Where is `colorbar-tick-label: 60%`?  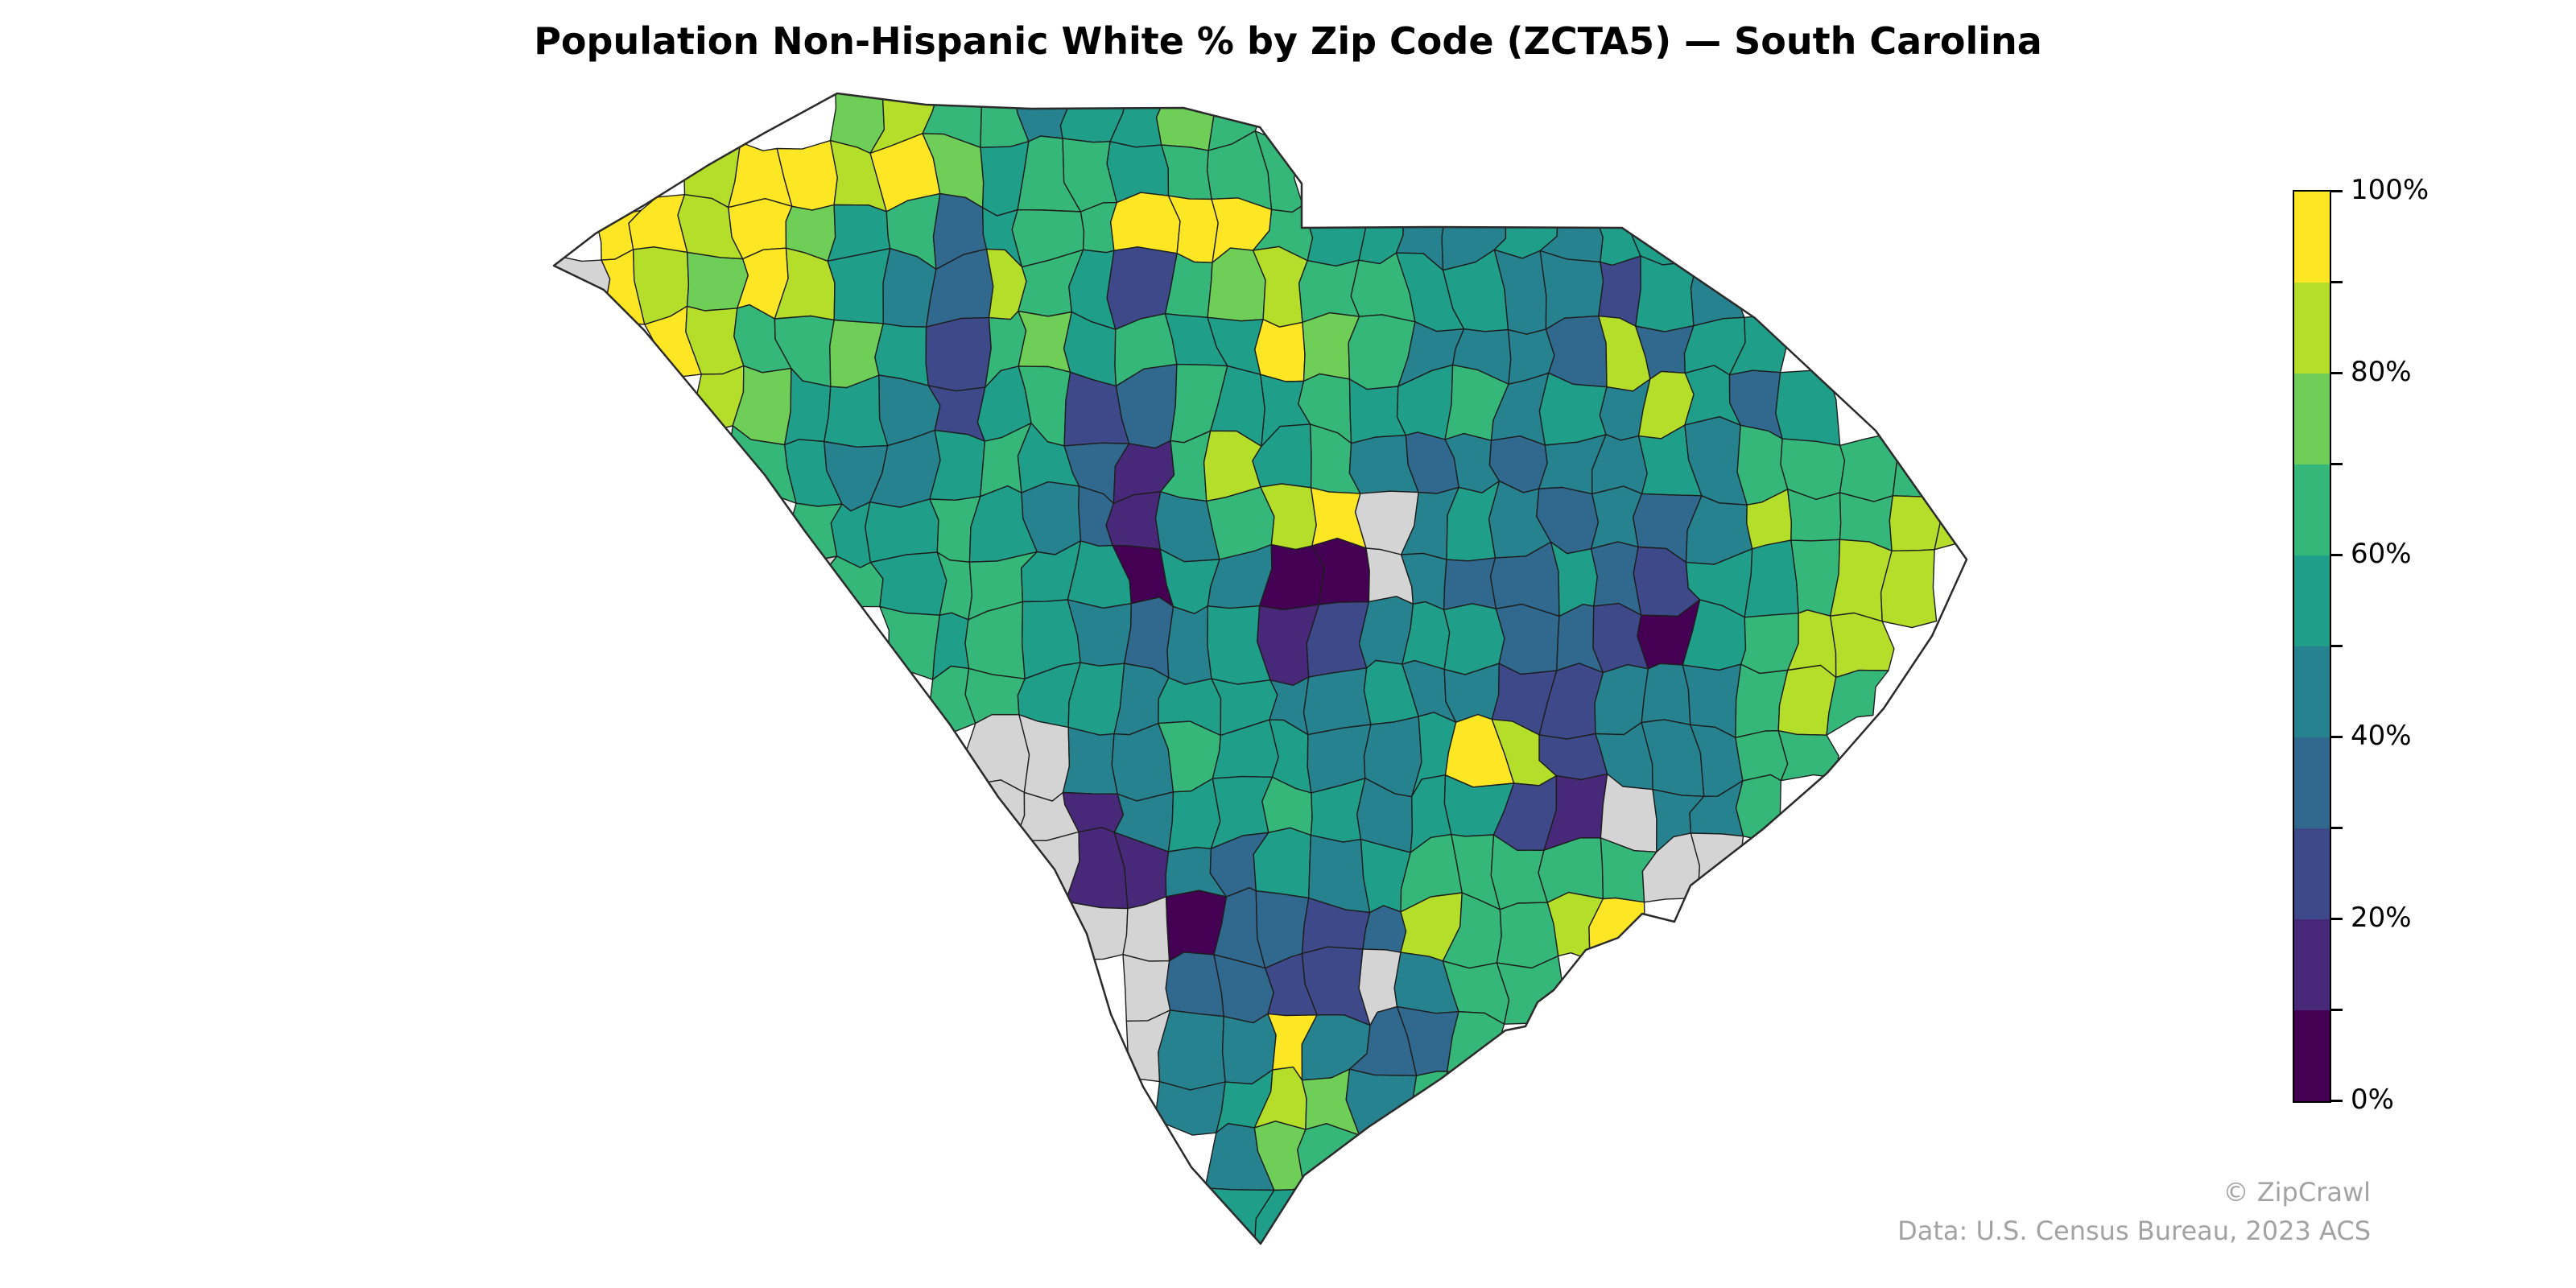
colorbar-tick-label: 60% is located at coordinates (2381, 554).